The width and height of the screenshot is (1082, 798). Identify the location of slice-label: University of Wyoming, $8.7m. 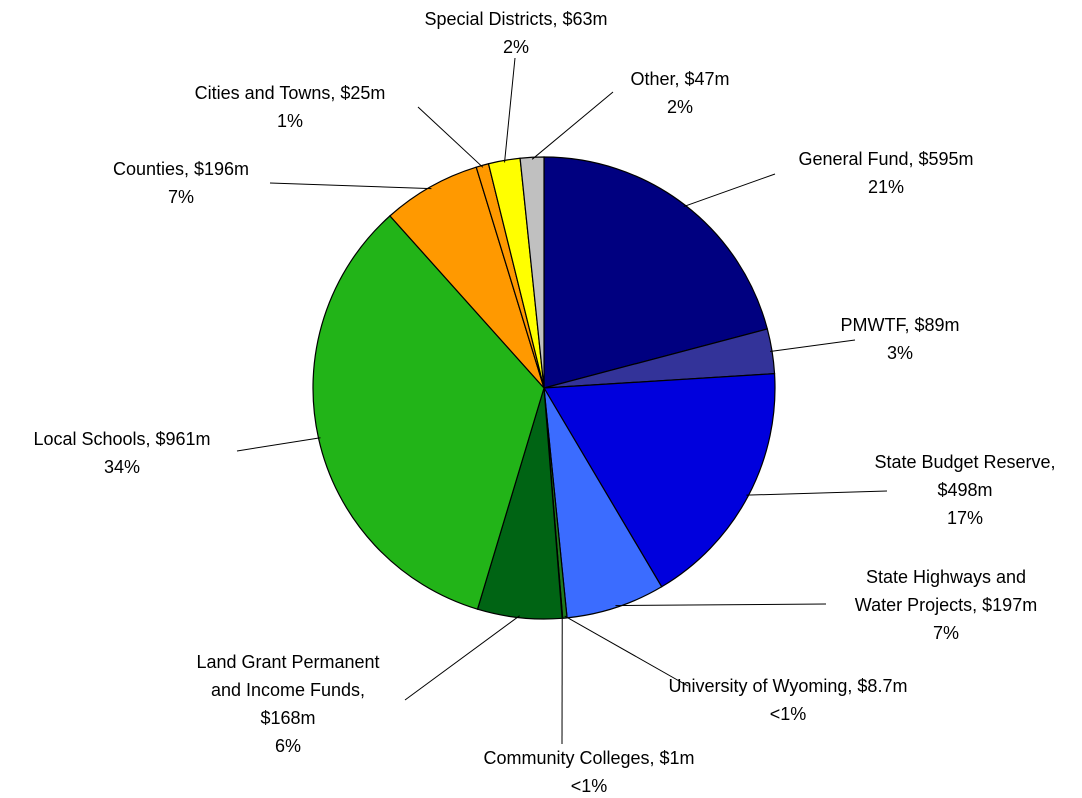
(788, 686).